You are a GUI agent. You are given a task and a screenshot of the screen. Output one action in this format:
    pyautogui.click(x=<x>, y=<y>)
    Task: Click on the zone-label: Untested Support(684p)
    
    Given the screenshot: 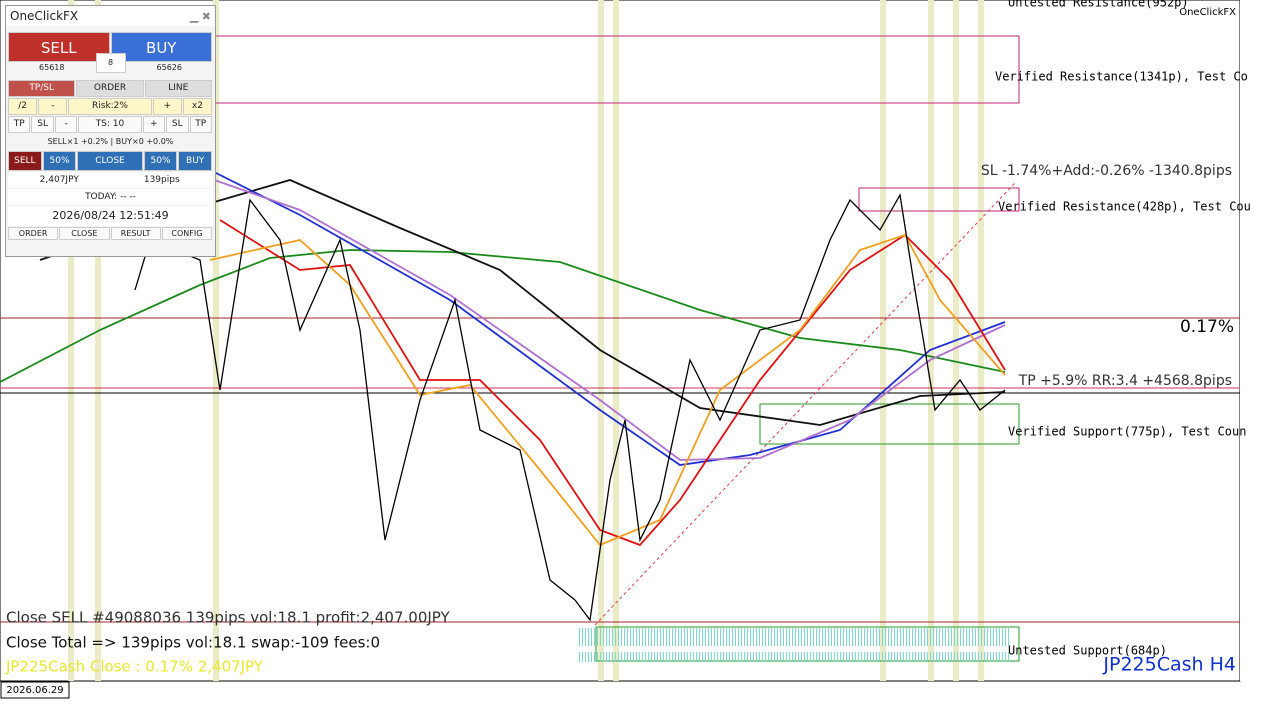 What is the action you would take?
    pyautogui.click(x=1087, y=651)
    